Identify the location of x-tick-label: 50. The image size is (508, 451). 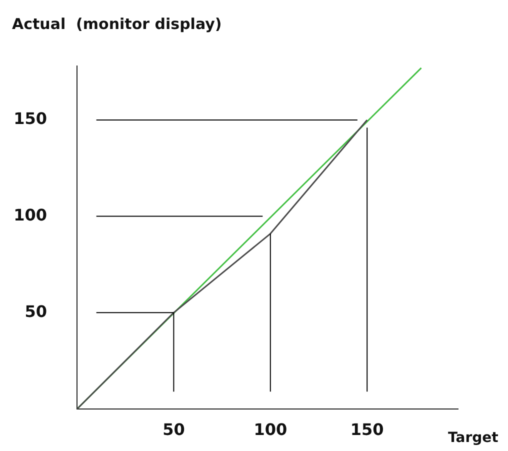
(173, 429).